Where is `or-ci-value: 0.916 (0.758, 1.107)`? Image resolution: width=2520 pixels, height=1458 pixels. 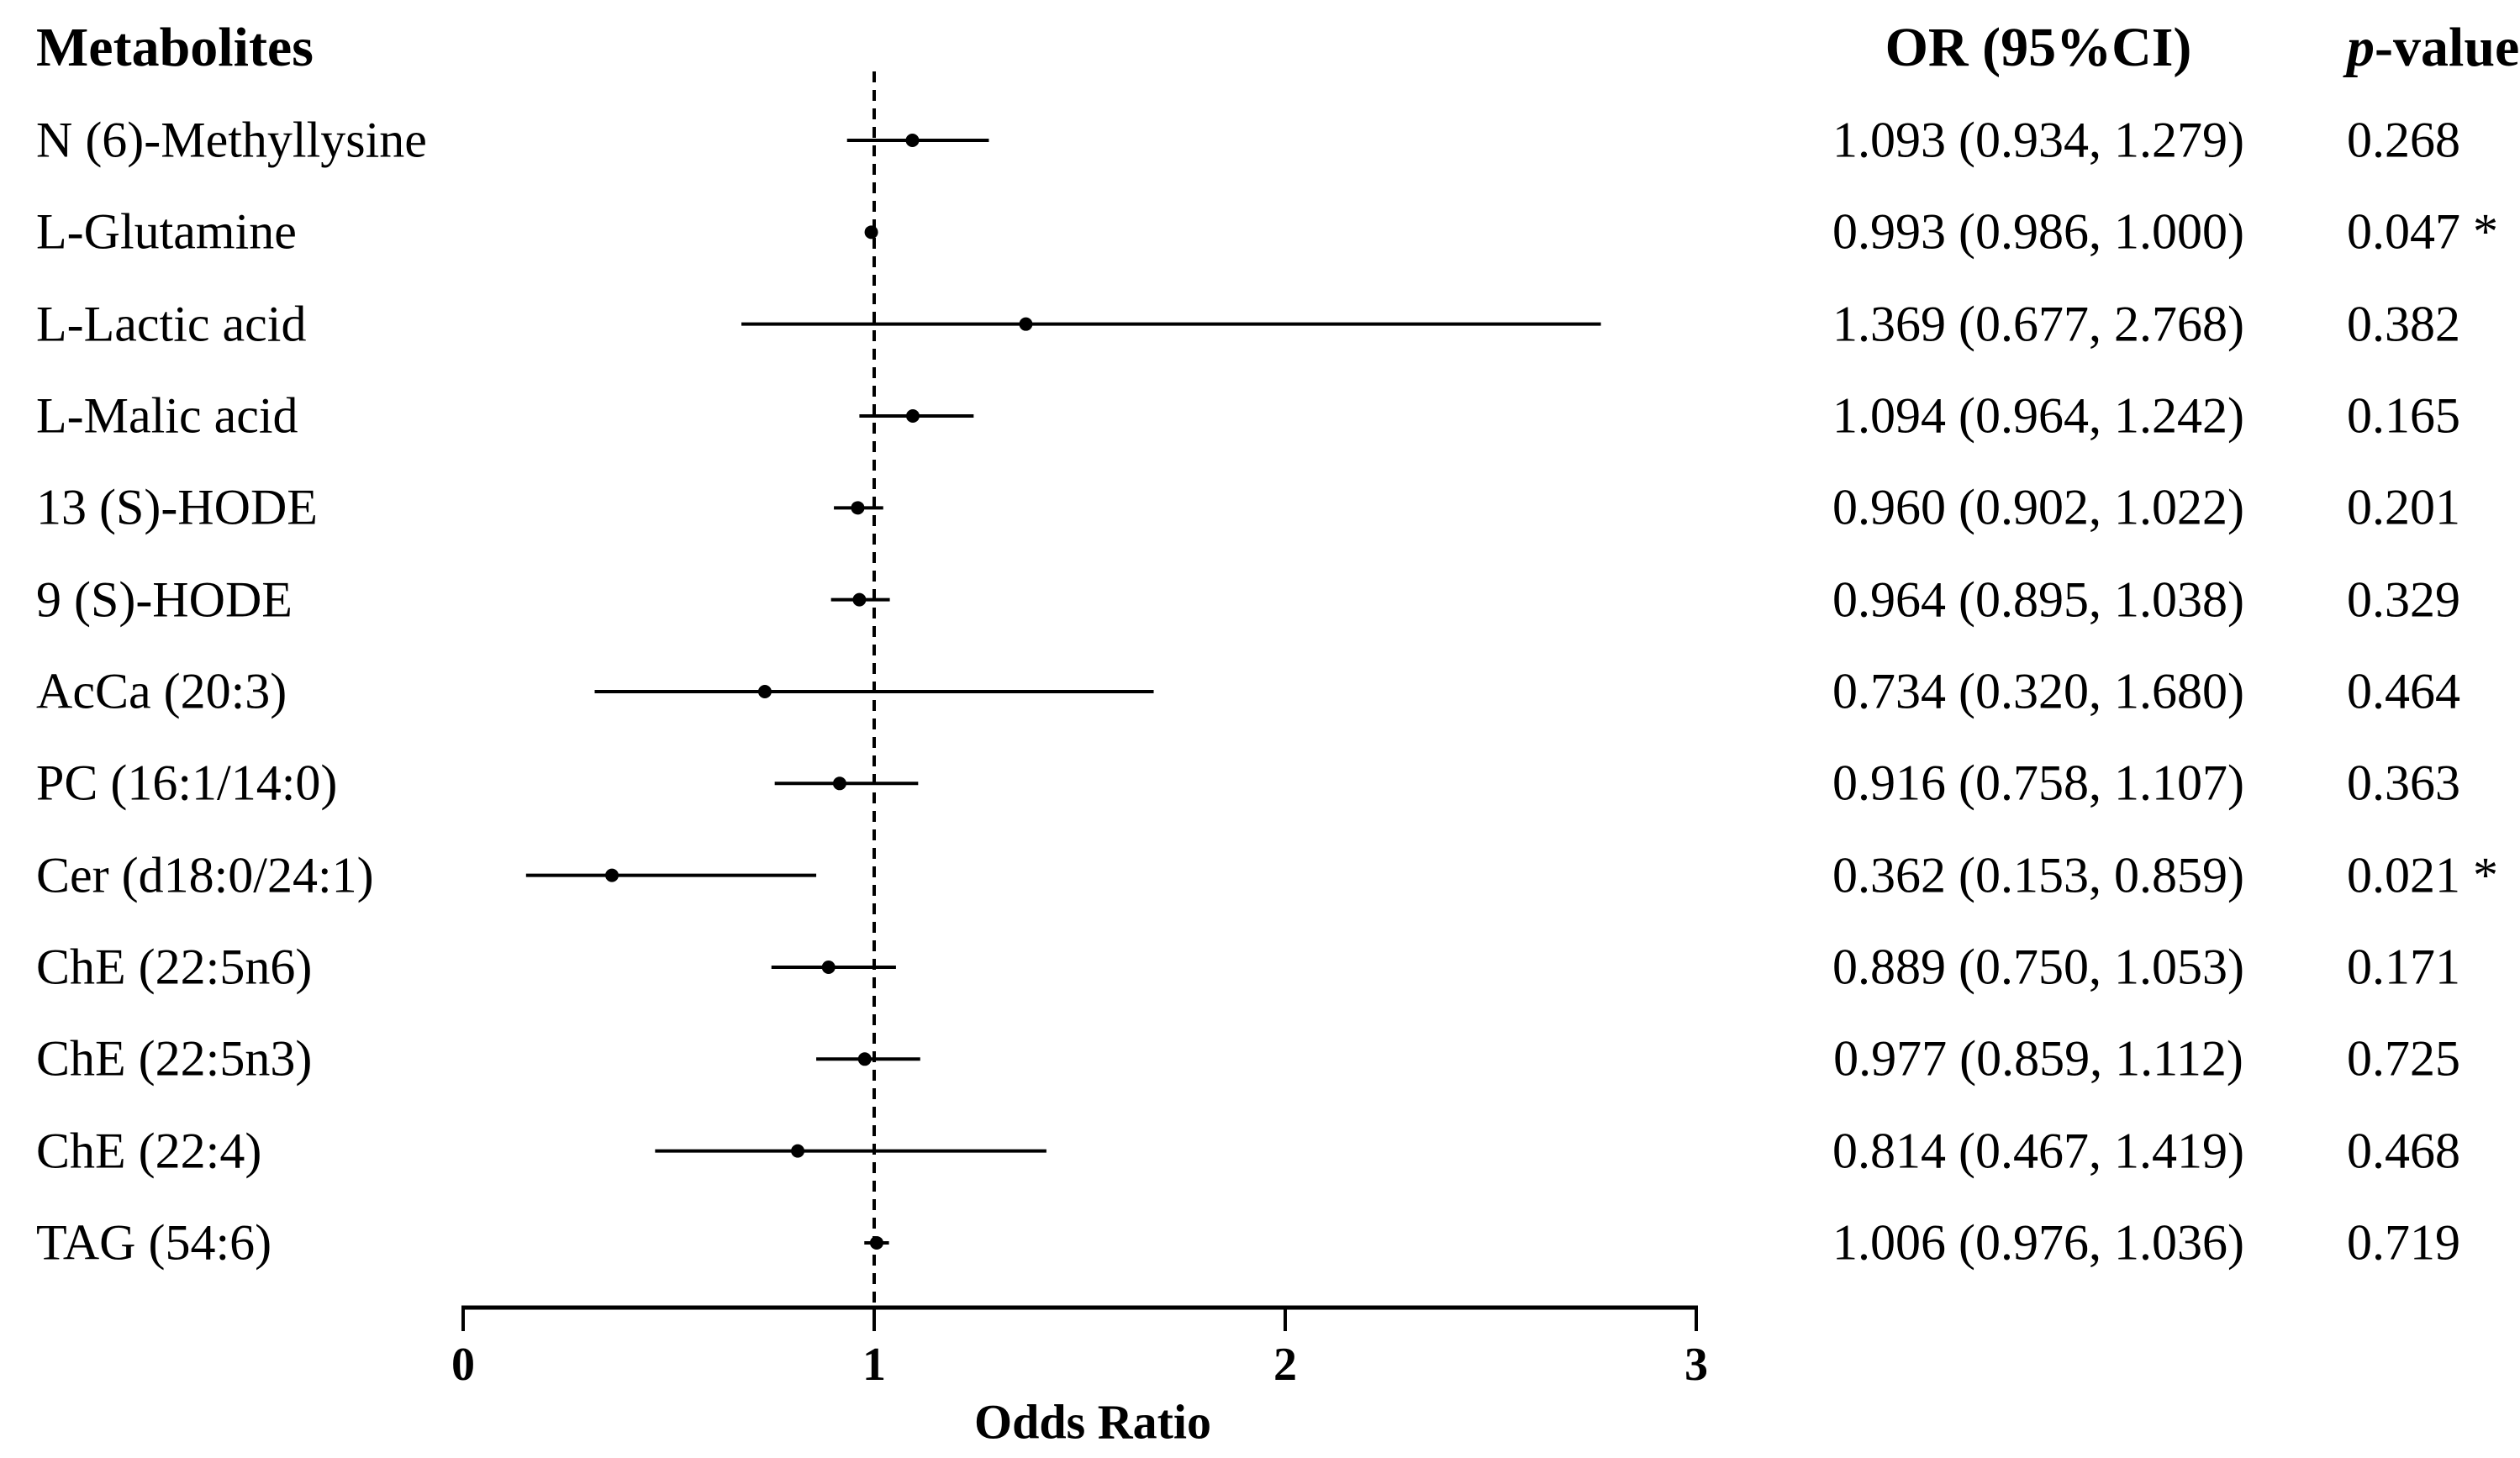
or-ci-value: 0.916 (0.758, 1.107) is located at coordinates (2038, 783).